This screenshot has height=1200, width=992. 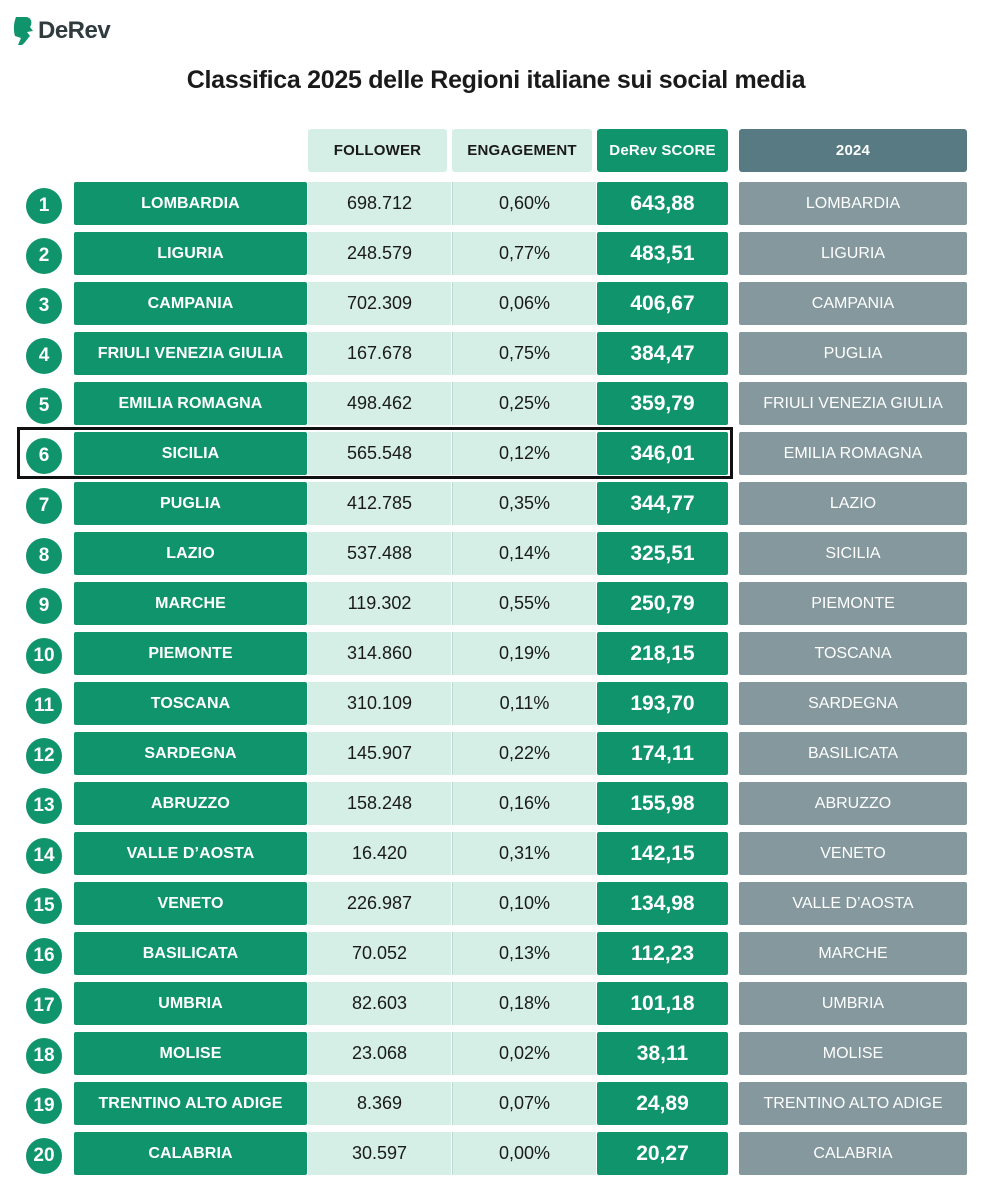 I want to click on region-name: LIGURIA, so click(x=190, y=253).